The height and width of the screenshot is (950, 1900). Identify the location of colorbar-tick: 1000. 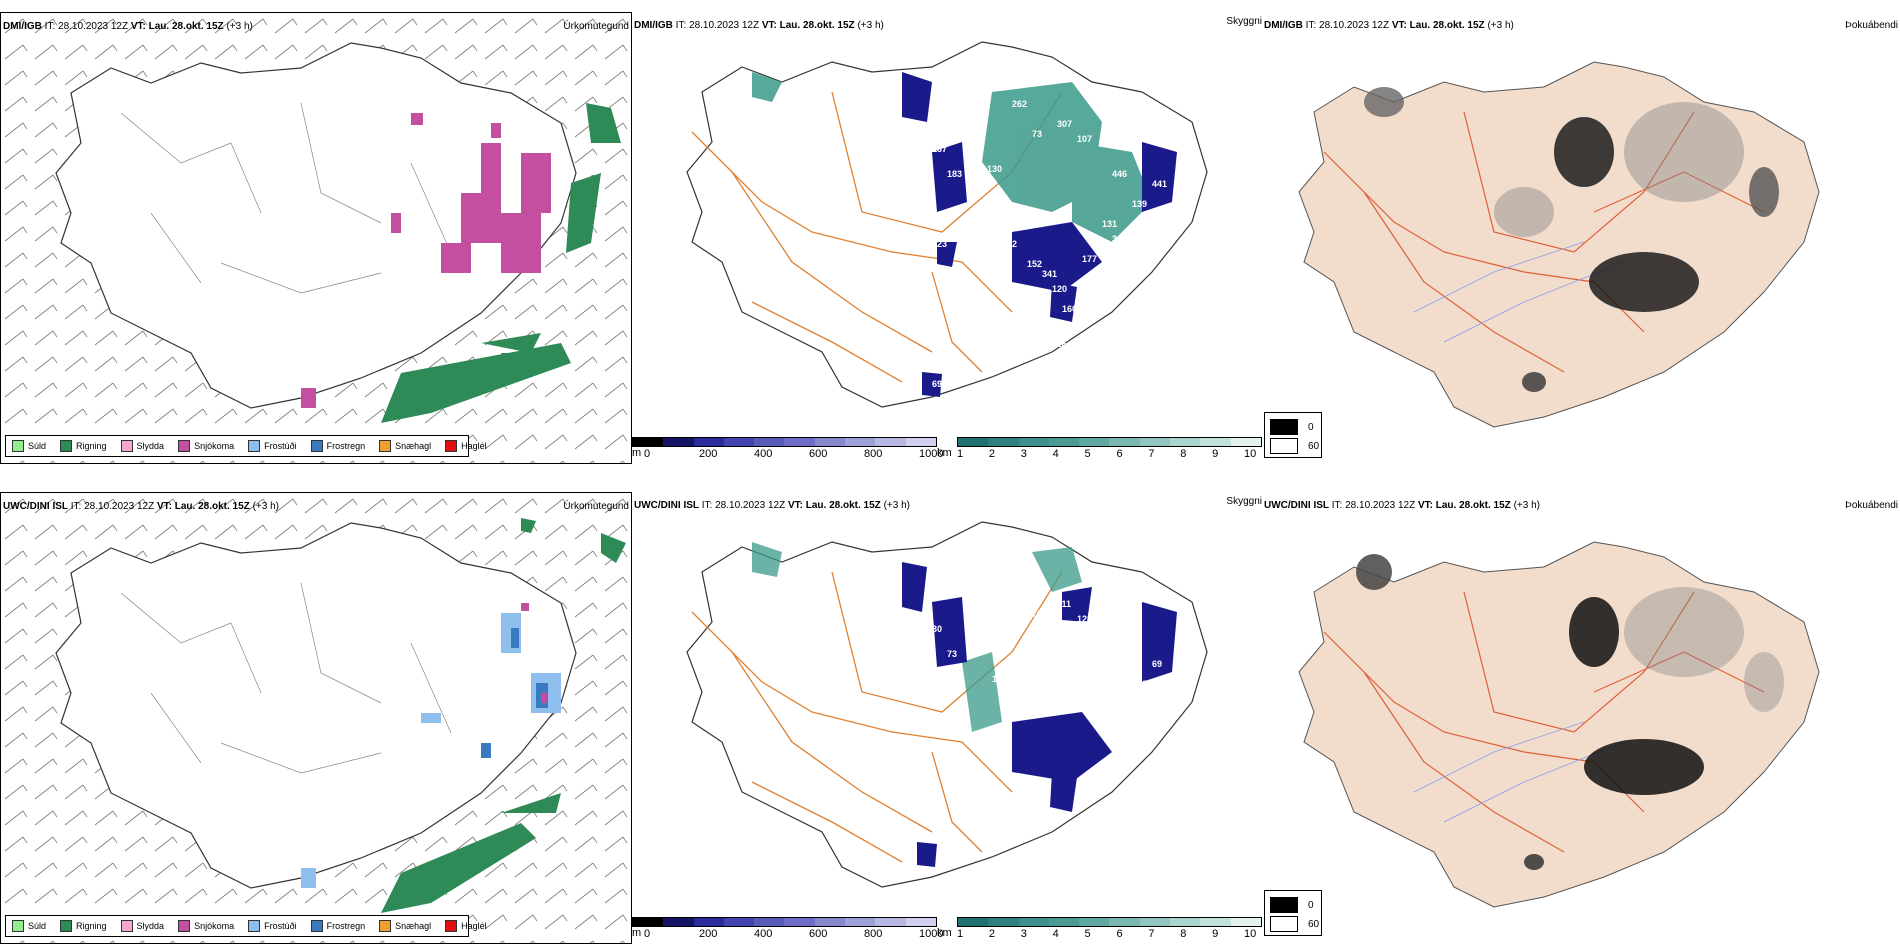
(931, 454).